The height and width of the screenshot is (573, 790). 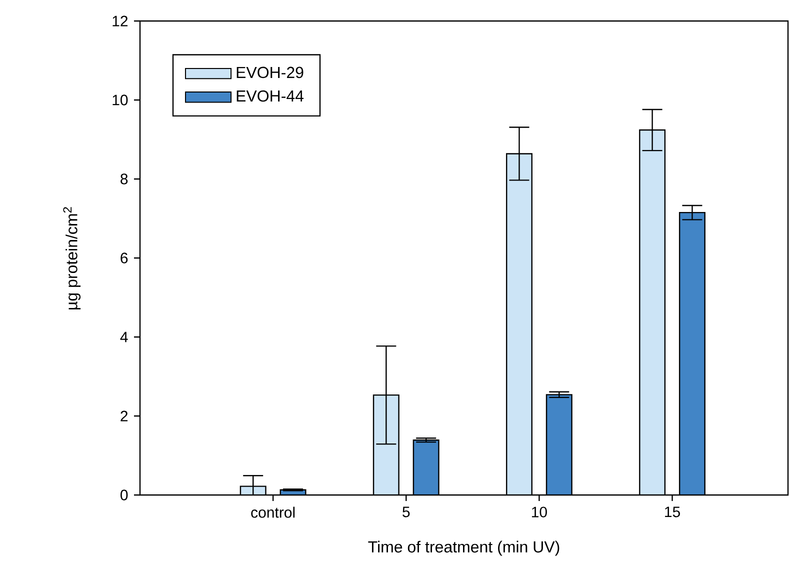 What do you see at coordinates (273, 512) in the screenshot?
I see `x-tick-label: control` at bounding box center [273, 512].